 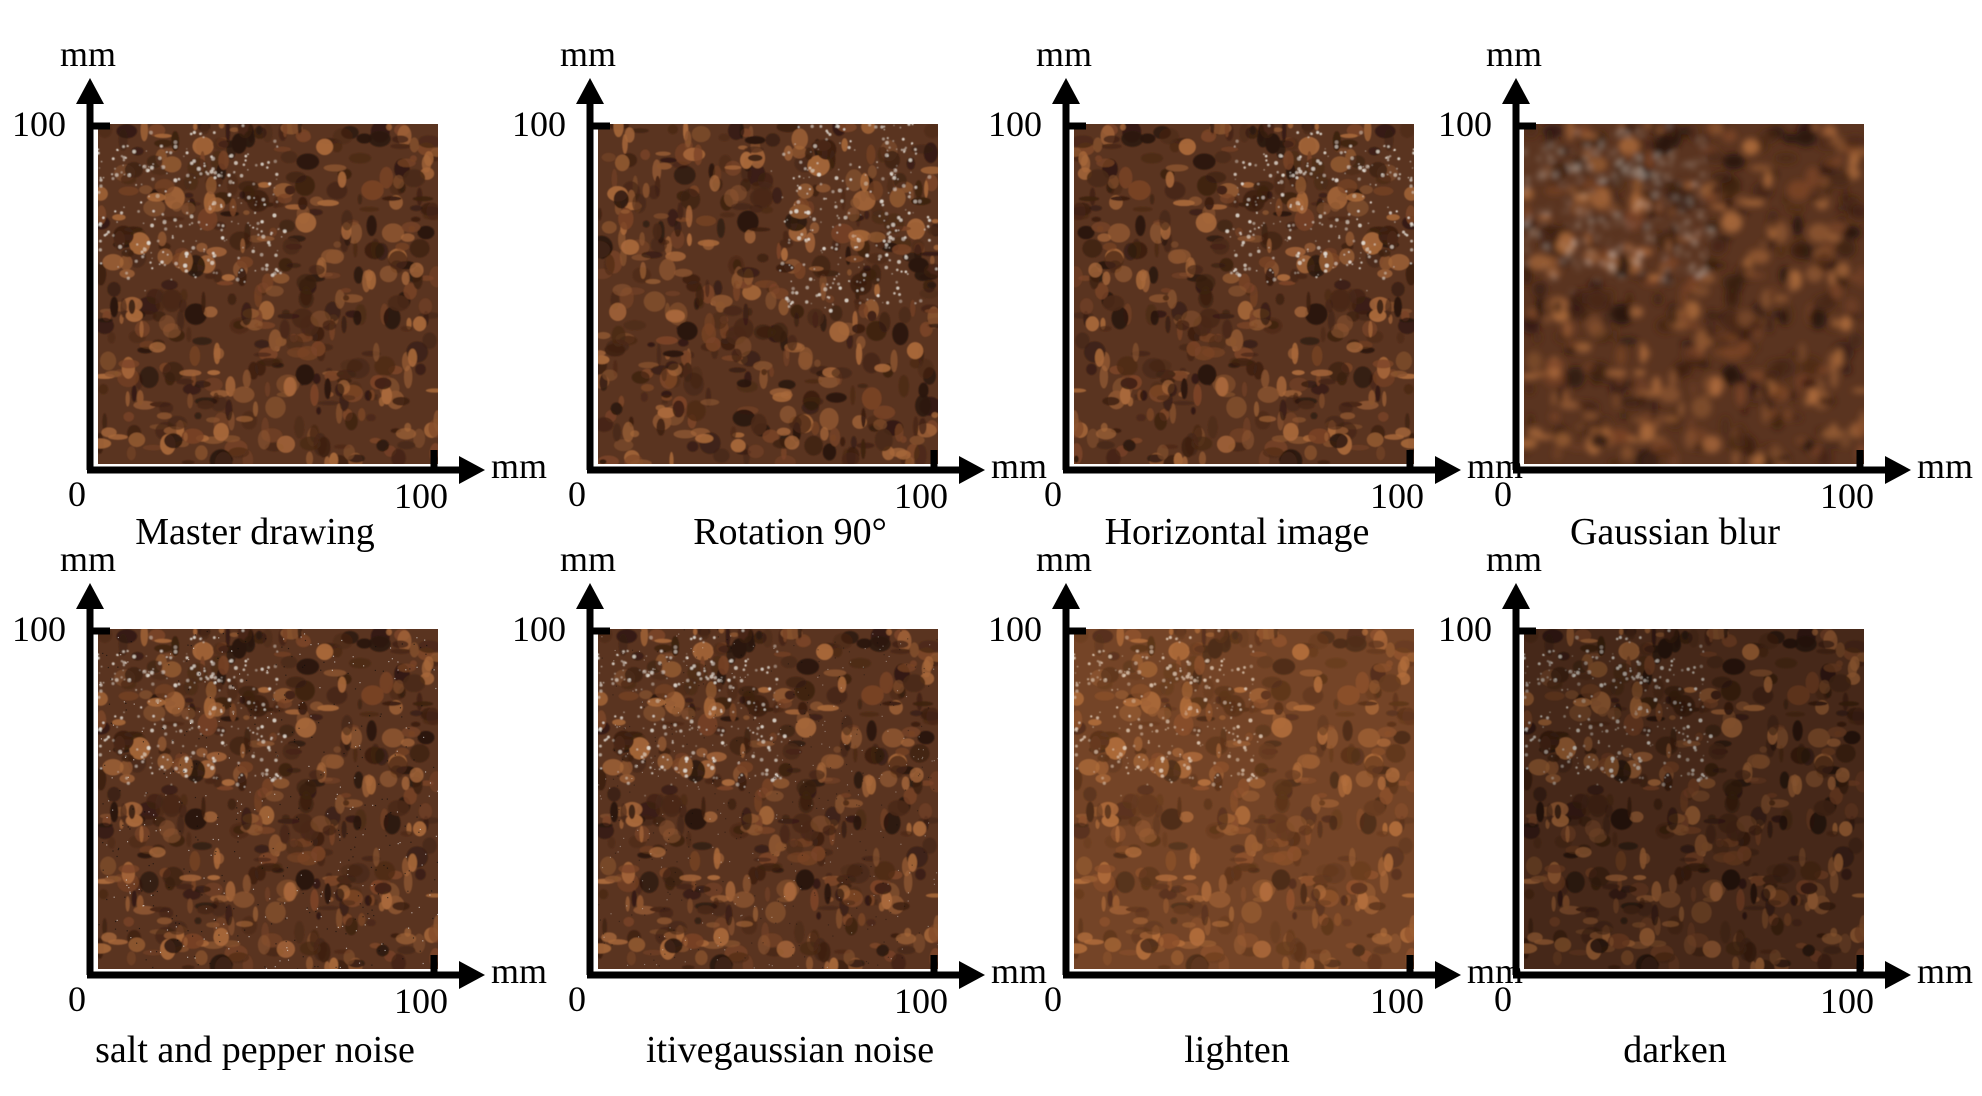 I want to click on panel-caption: lighten, so click(x=1237, y=1050).